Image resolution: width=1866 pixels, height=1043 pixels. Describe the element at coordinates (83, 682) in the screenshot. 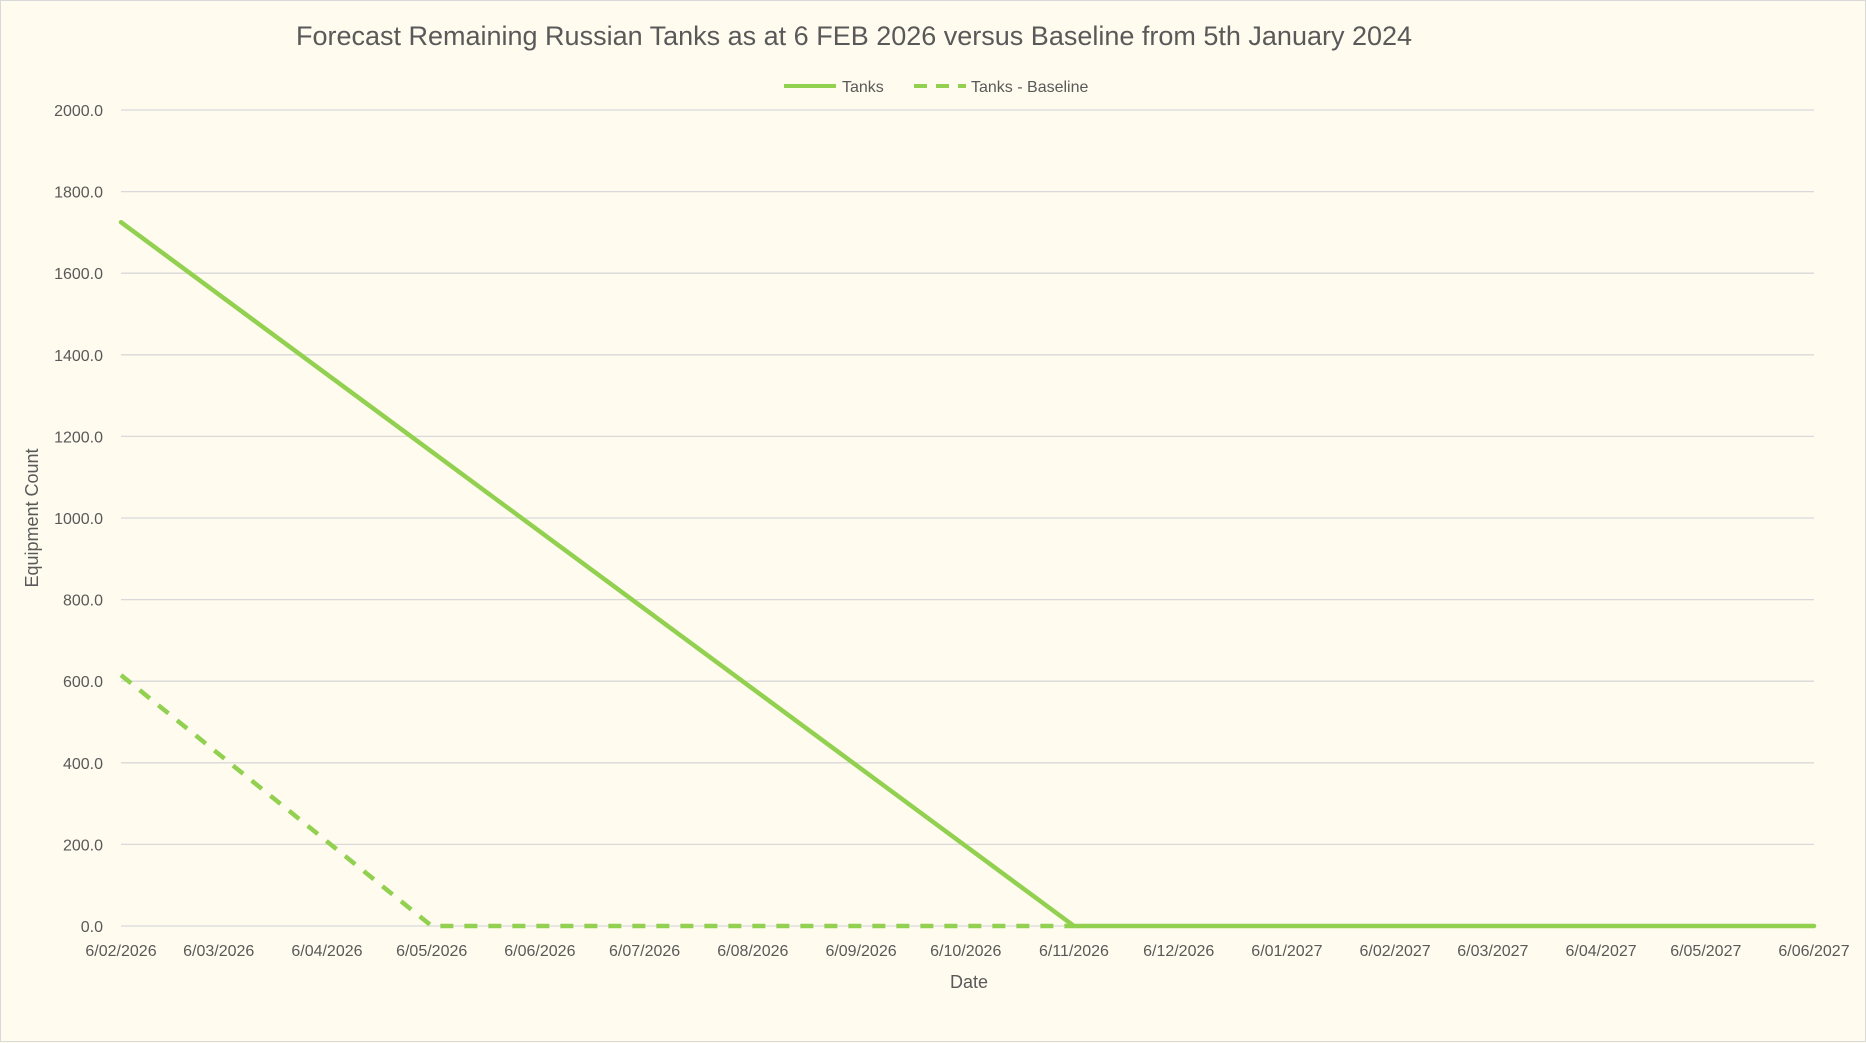

I see `y-tick-label: 600.0` at that location.